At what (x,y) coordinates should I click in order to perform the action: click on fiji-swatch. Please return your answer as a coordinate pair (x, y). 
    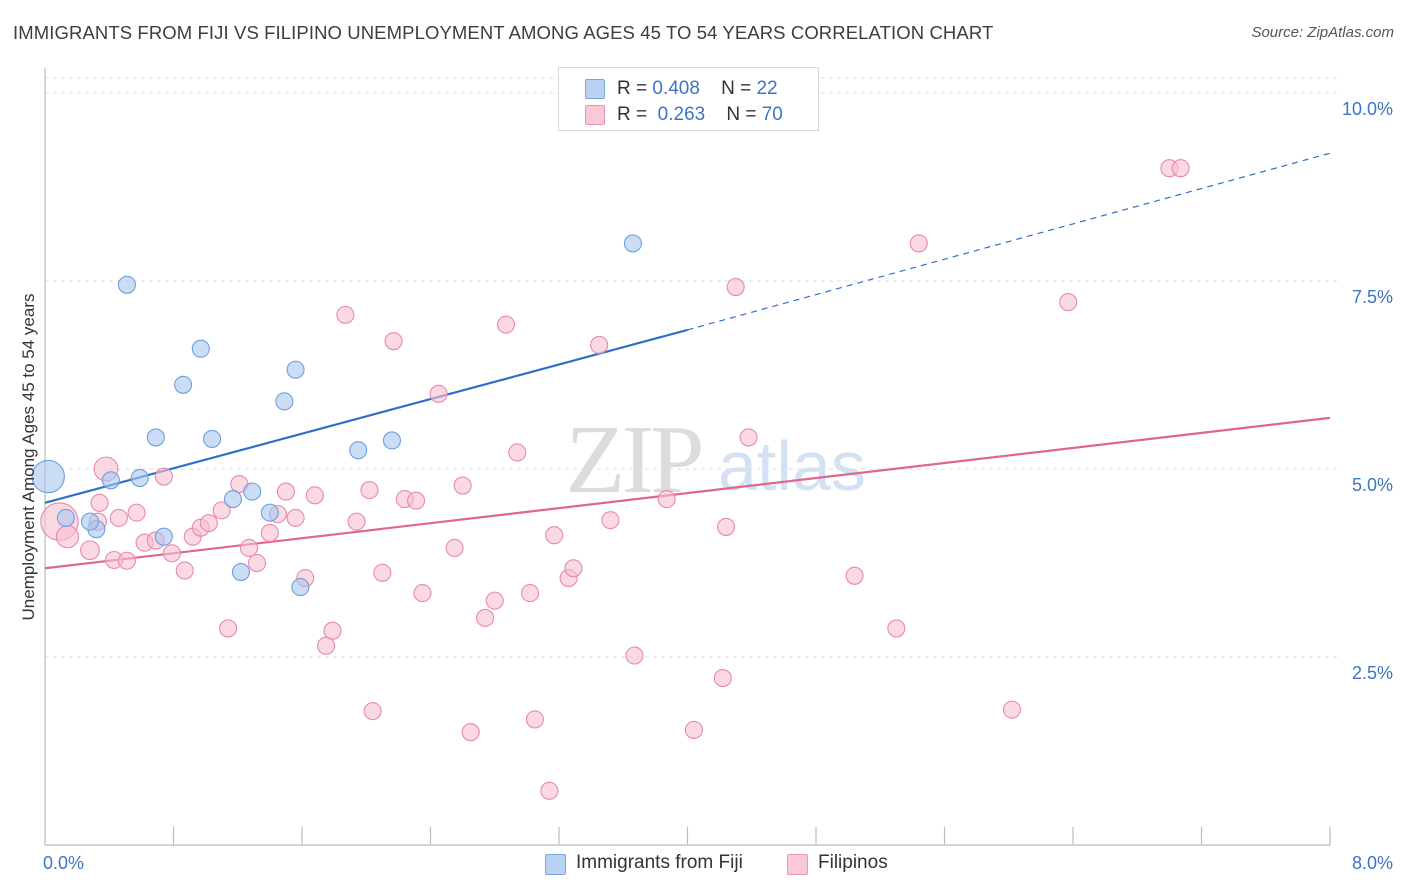
    Looking at the image, I should click on (595, 89).